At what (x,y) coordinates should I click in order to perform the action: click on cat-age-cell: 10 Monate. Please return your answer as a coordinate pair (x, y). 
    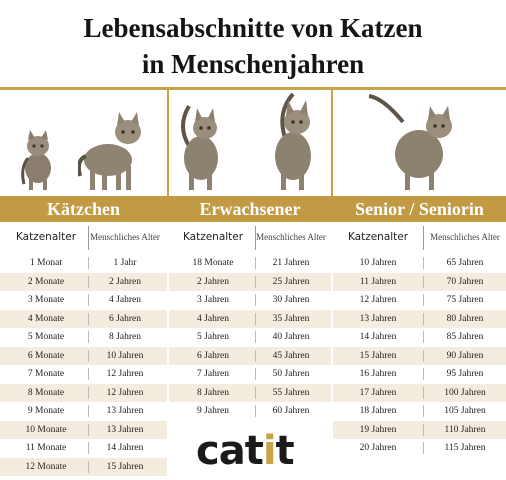
    Looking at the image, I should click on (46, 429).